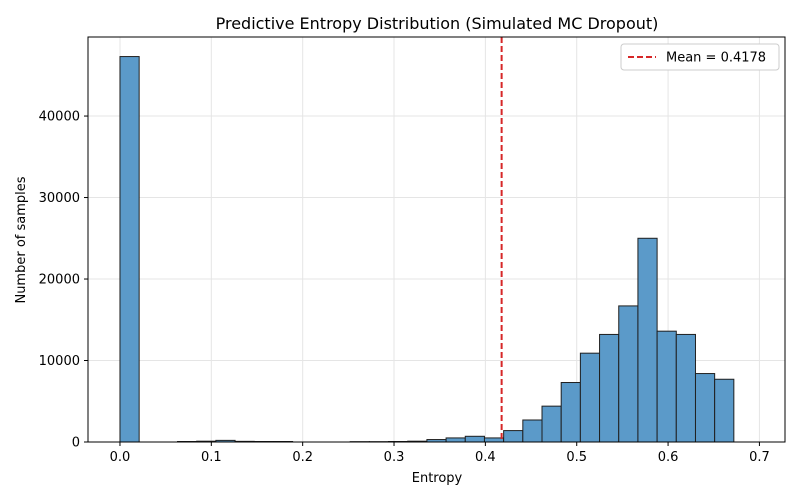 This screenshot has width=800, height=500. I want to click on x-axis-label: Entropy, so click(437, 478).